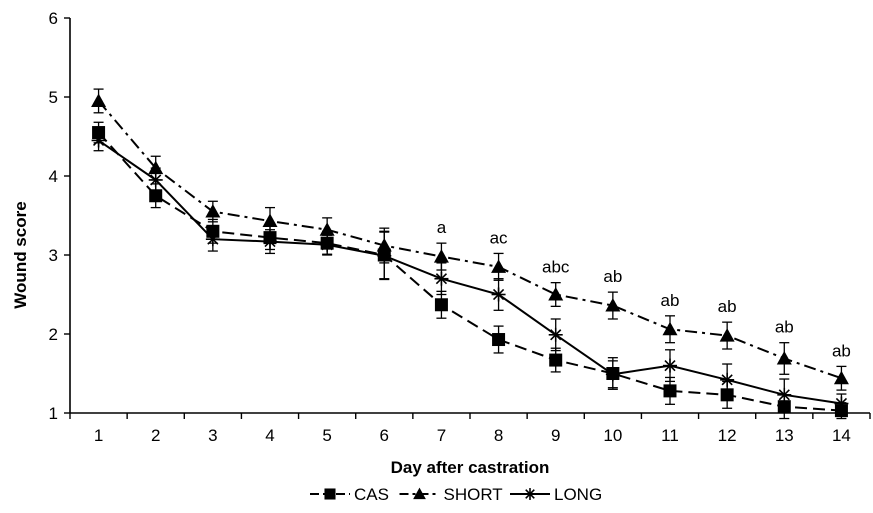 The image size is (873, 513). What do you see at coordinates (578, 494) in the screenshot?
I see `legend-label-long: LONG` at bounding box center [578, 494].